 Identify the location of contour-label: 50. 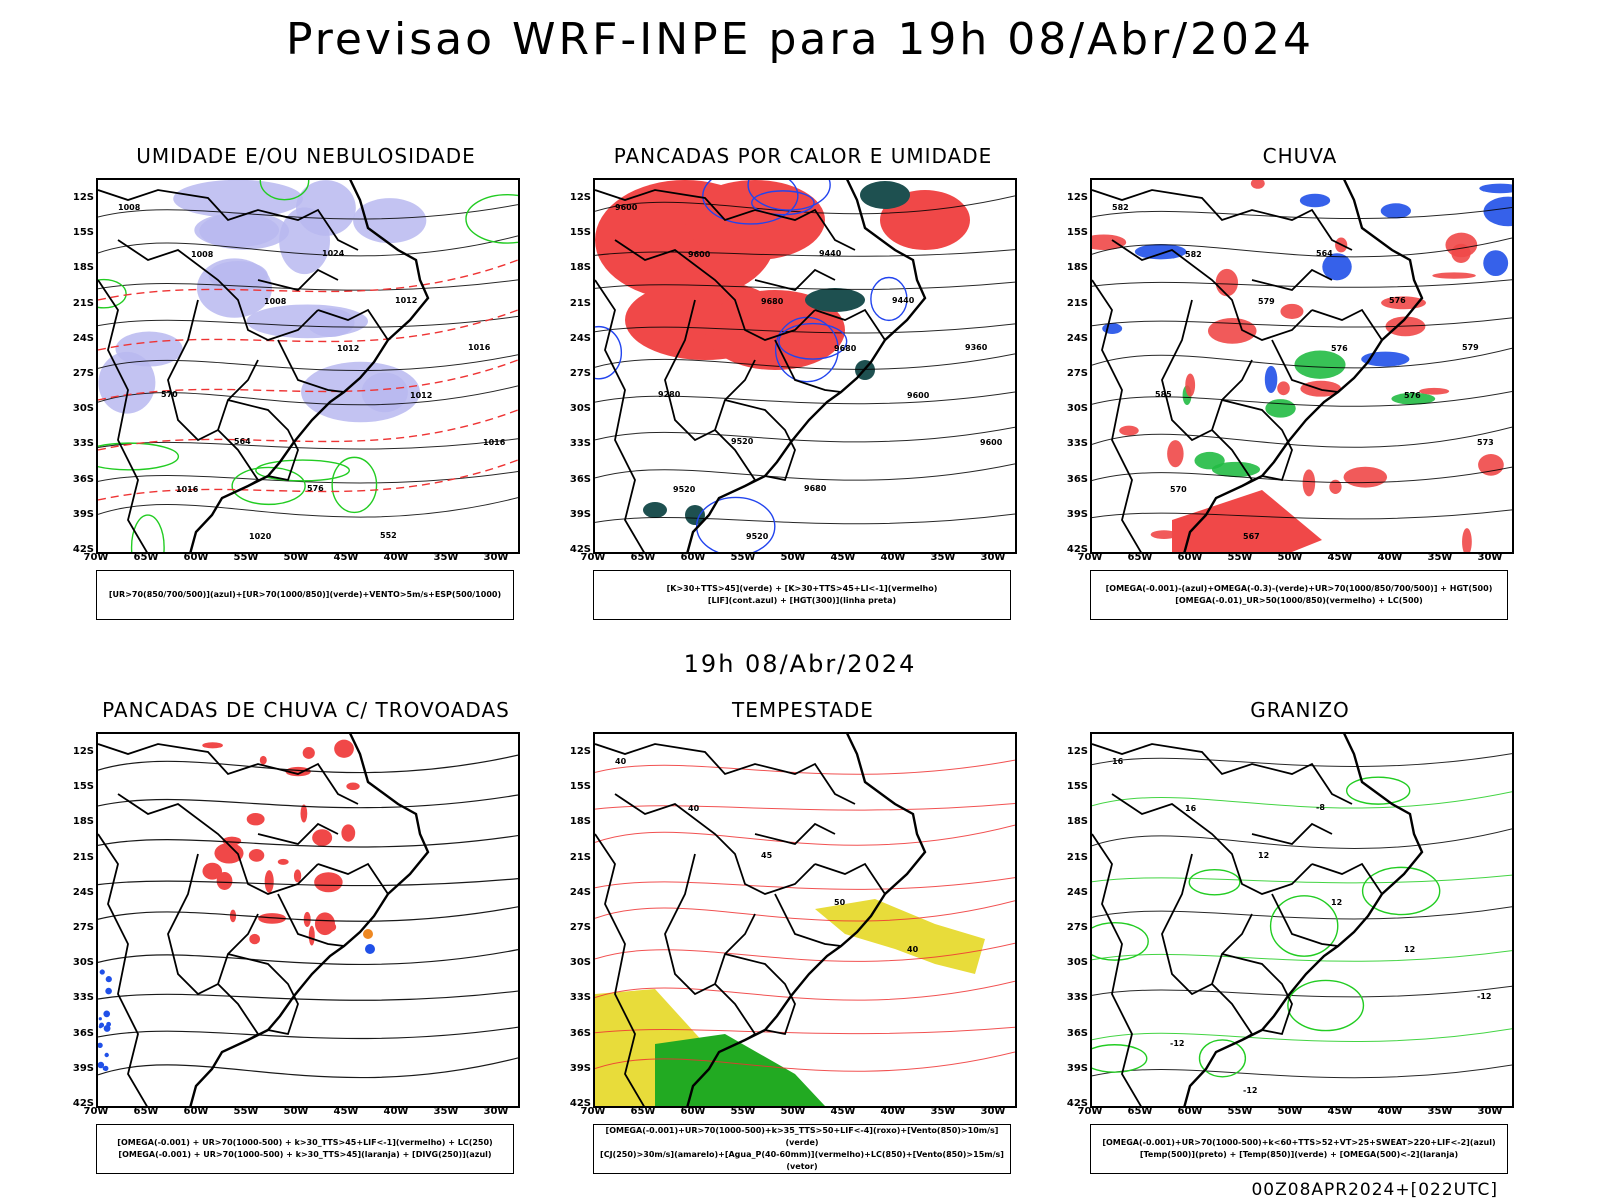
(840, 902).